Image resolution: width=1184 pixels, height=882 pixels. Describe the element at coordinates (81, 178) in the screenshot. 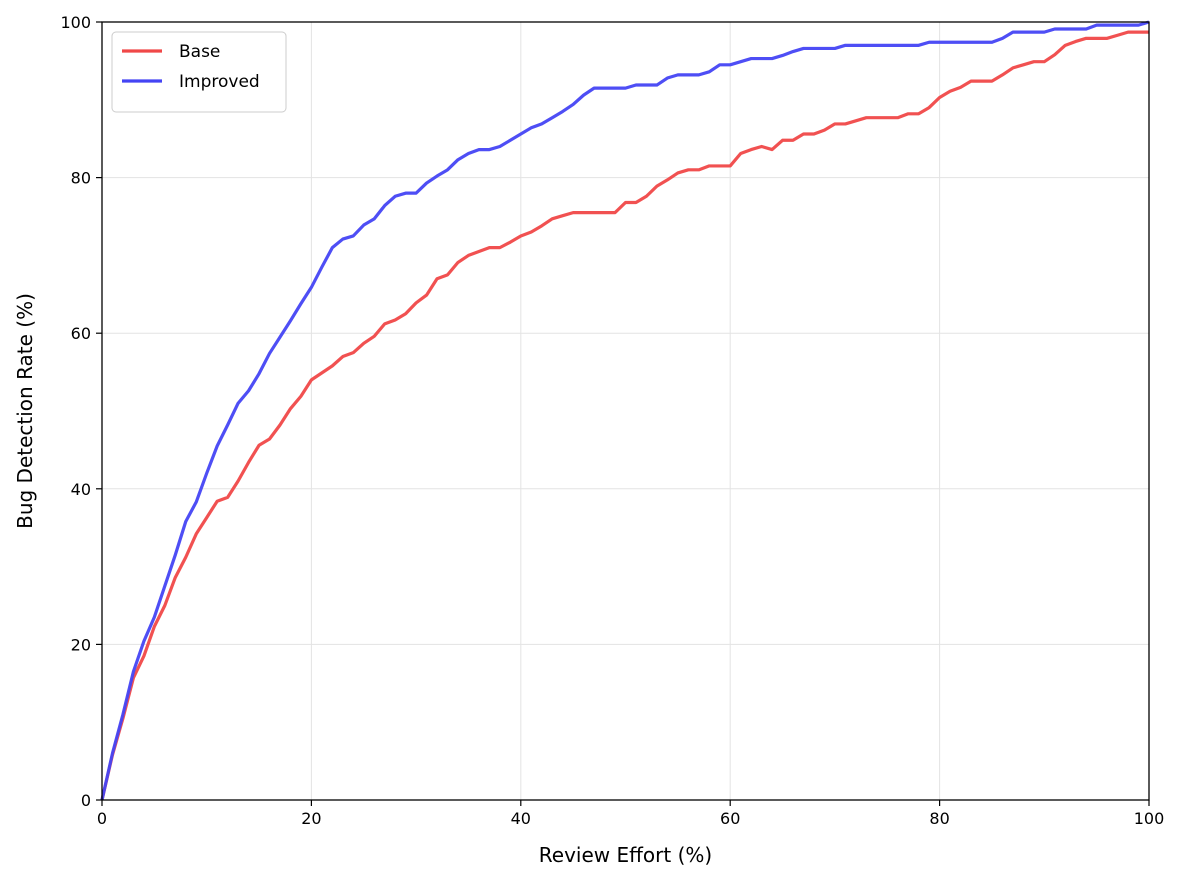

I see `y-tick-label: 80` at that location.